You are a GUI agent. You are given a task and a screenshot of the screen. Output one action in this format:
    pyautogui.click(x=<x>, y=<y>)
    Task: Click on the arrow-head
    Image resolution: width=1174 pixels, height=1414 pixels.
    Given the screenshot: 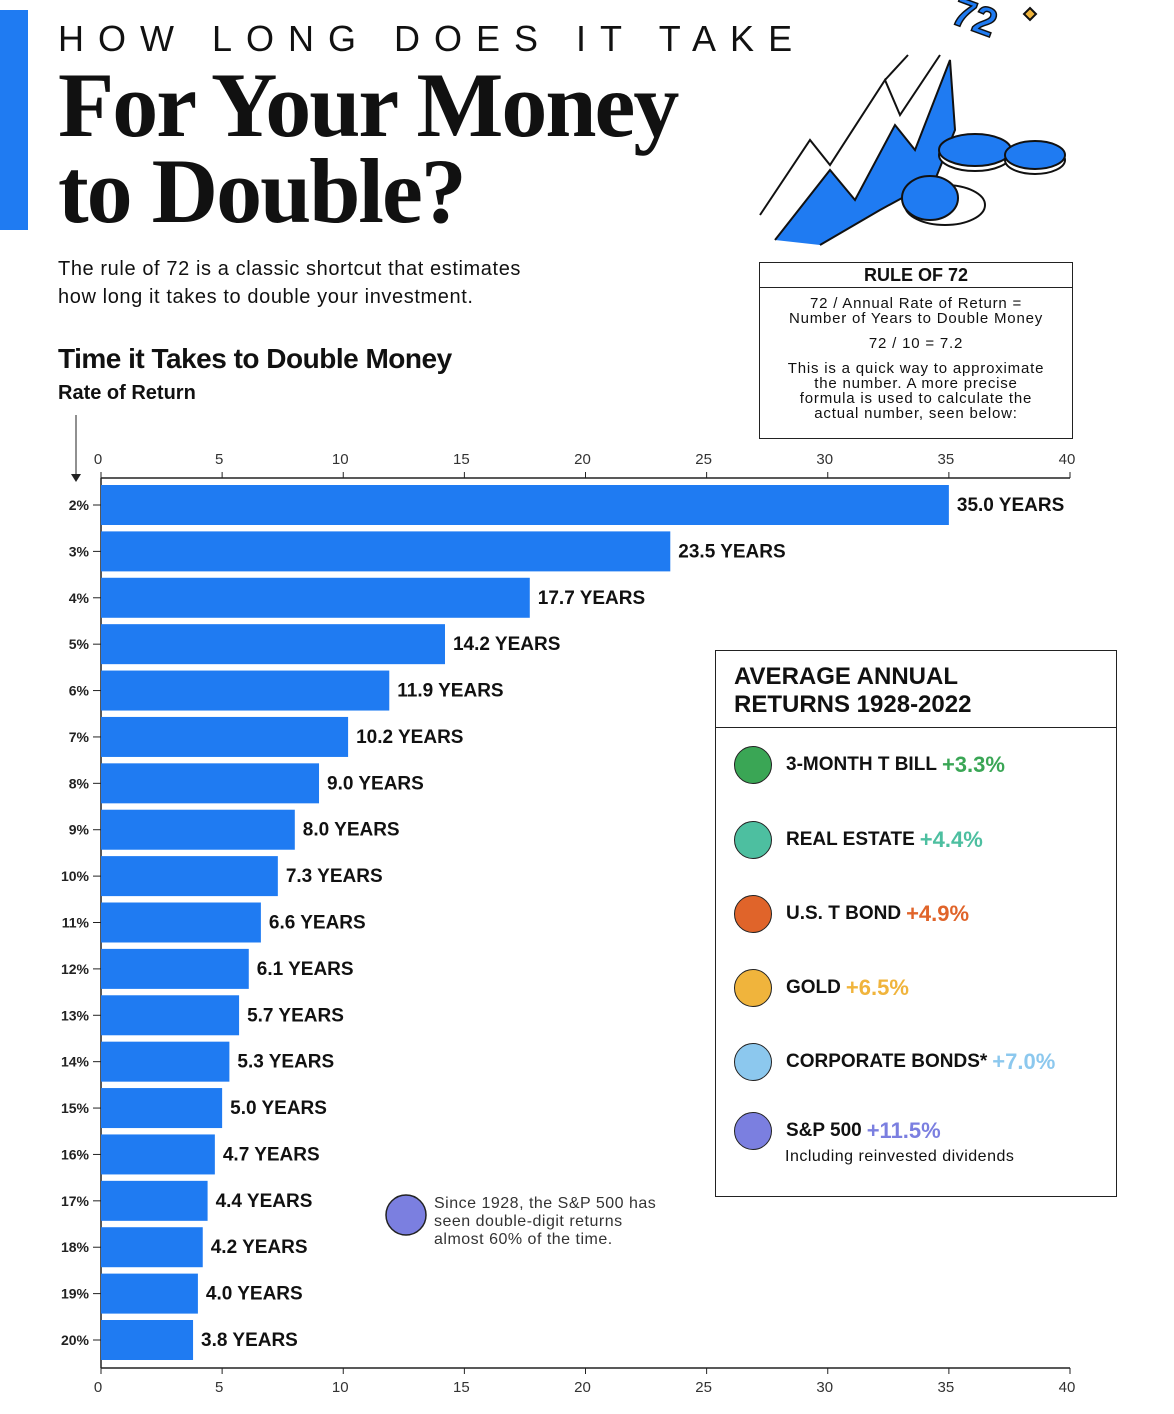 What is the action you would take?
    pyautogui.click(x=76, y=478)
    